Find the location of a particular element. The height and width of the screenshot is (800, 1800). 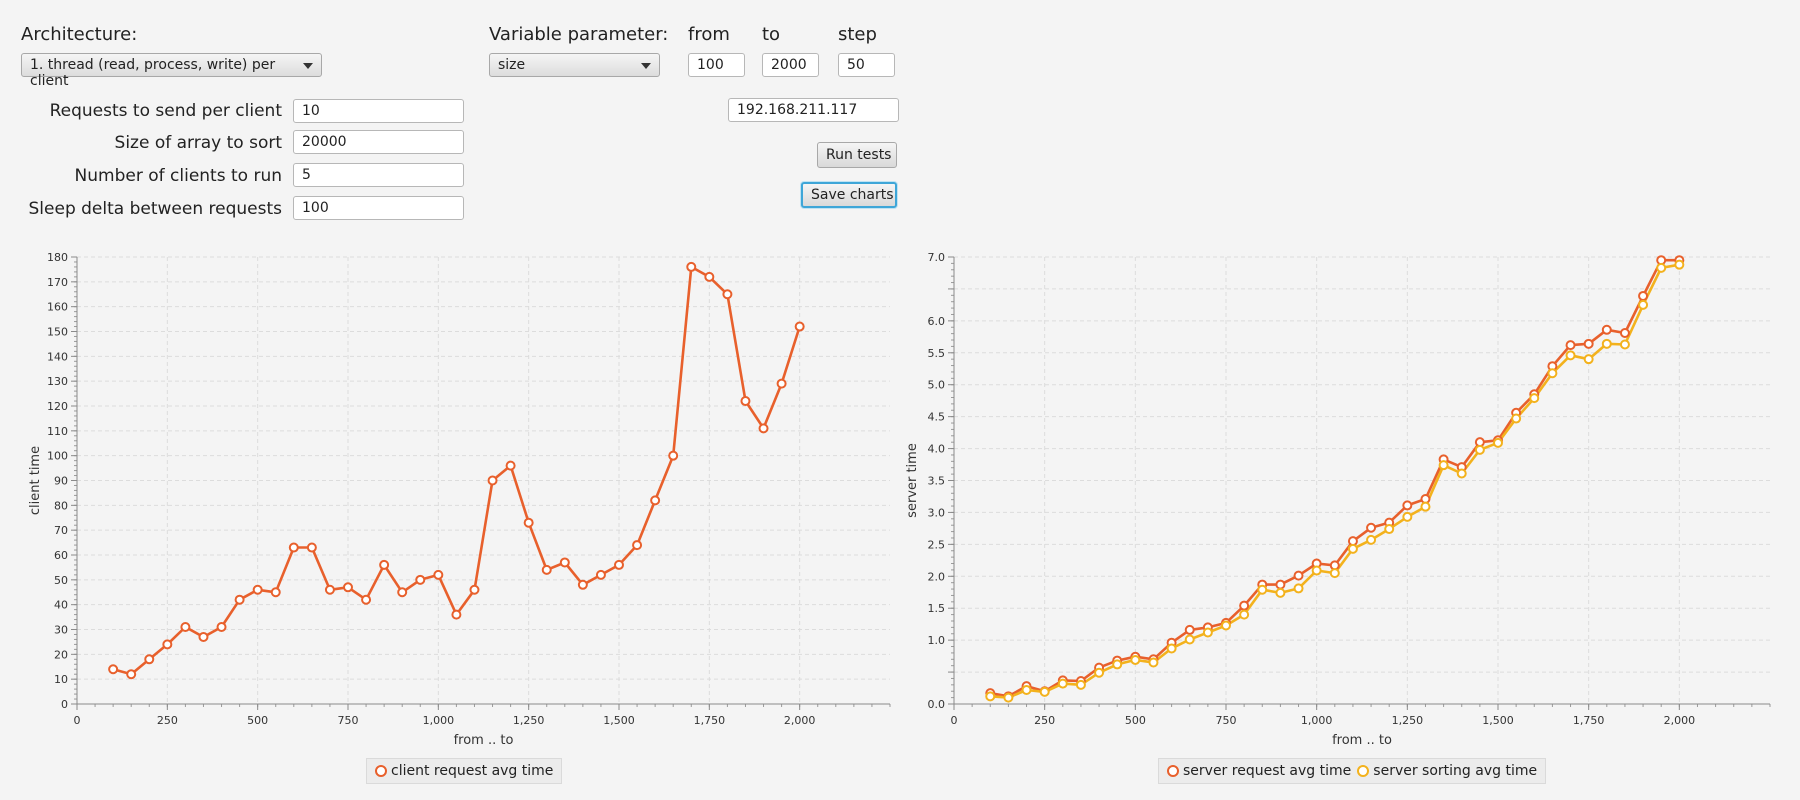

sleep-delta-label: Sleep delta between requests is located at coordinates (155, 209).